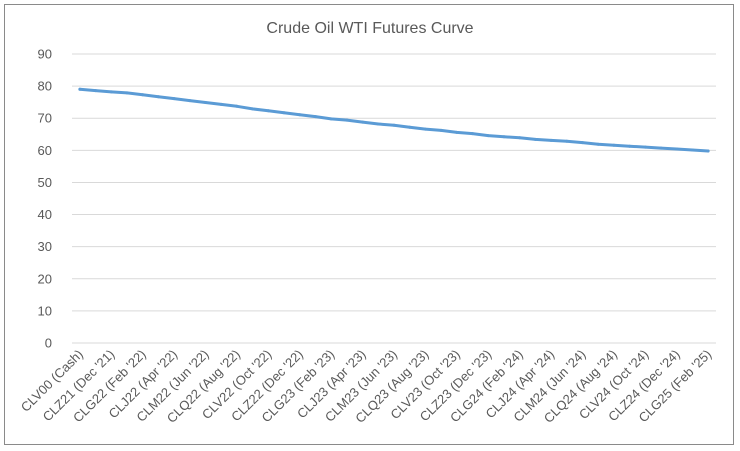 This screenshot has width=740, height=451. I want to click on y-tick-label: 30, so click(45, 246).